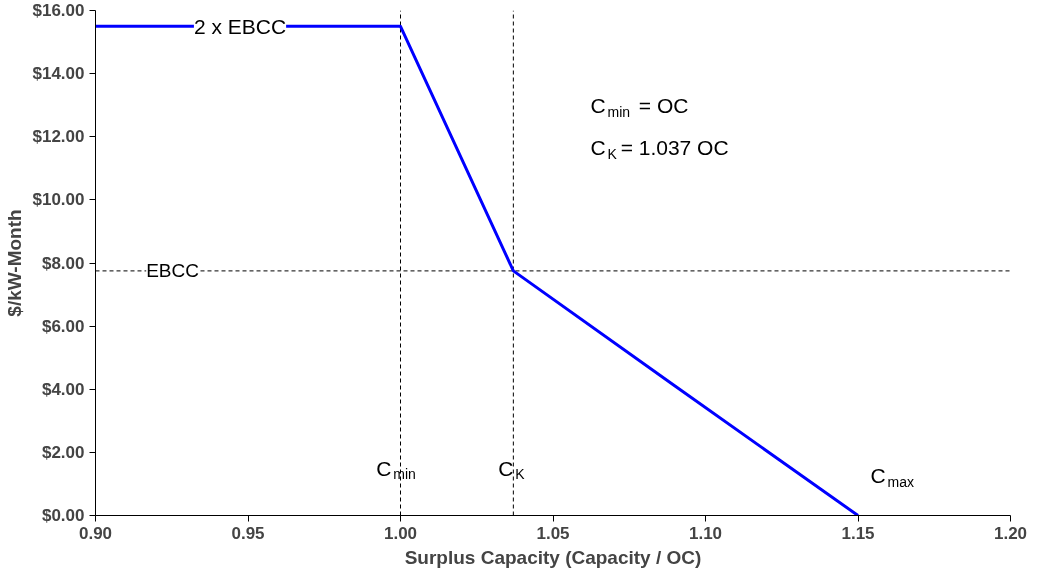 Image resolution: width=1062 pixels, height=577 pixels. Describe the element at coordinates (1010, 533) in the screenshot. I see `x-tick-label: 1.20` at that location.